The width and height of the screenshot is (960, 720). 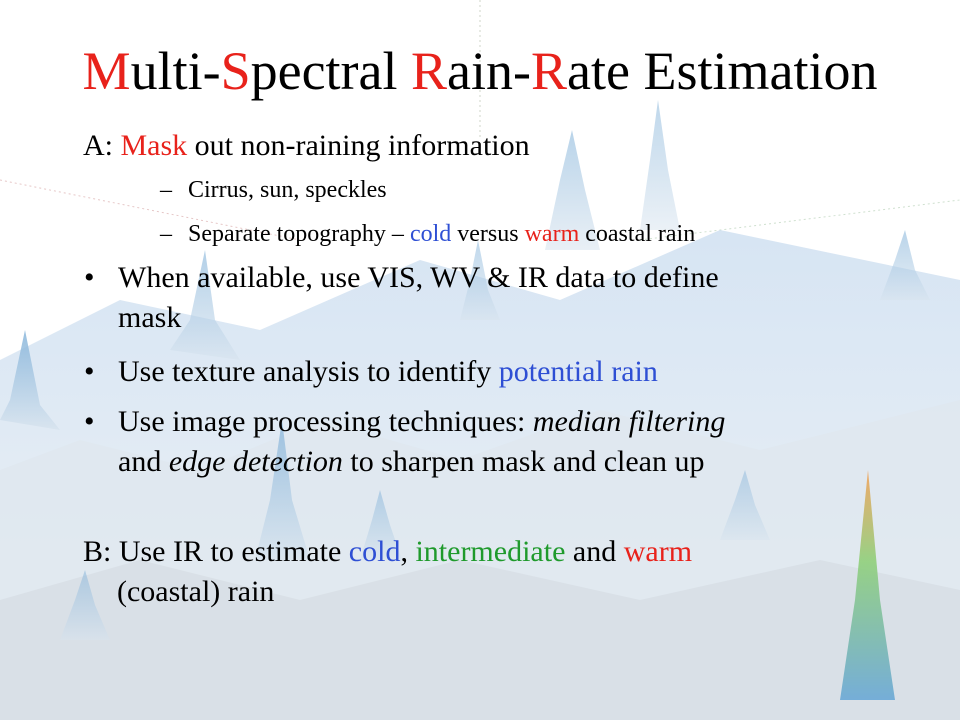 What do you see at coordinates (196, 591) in the screenshot?
I see `section-b-line-2: (coastal) rain` at bounding box center [196, 591].